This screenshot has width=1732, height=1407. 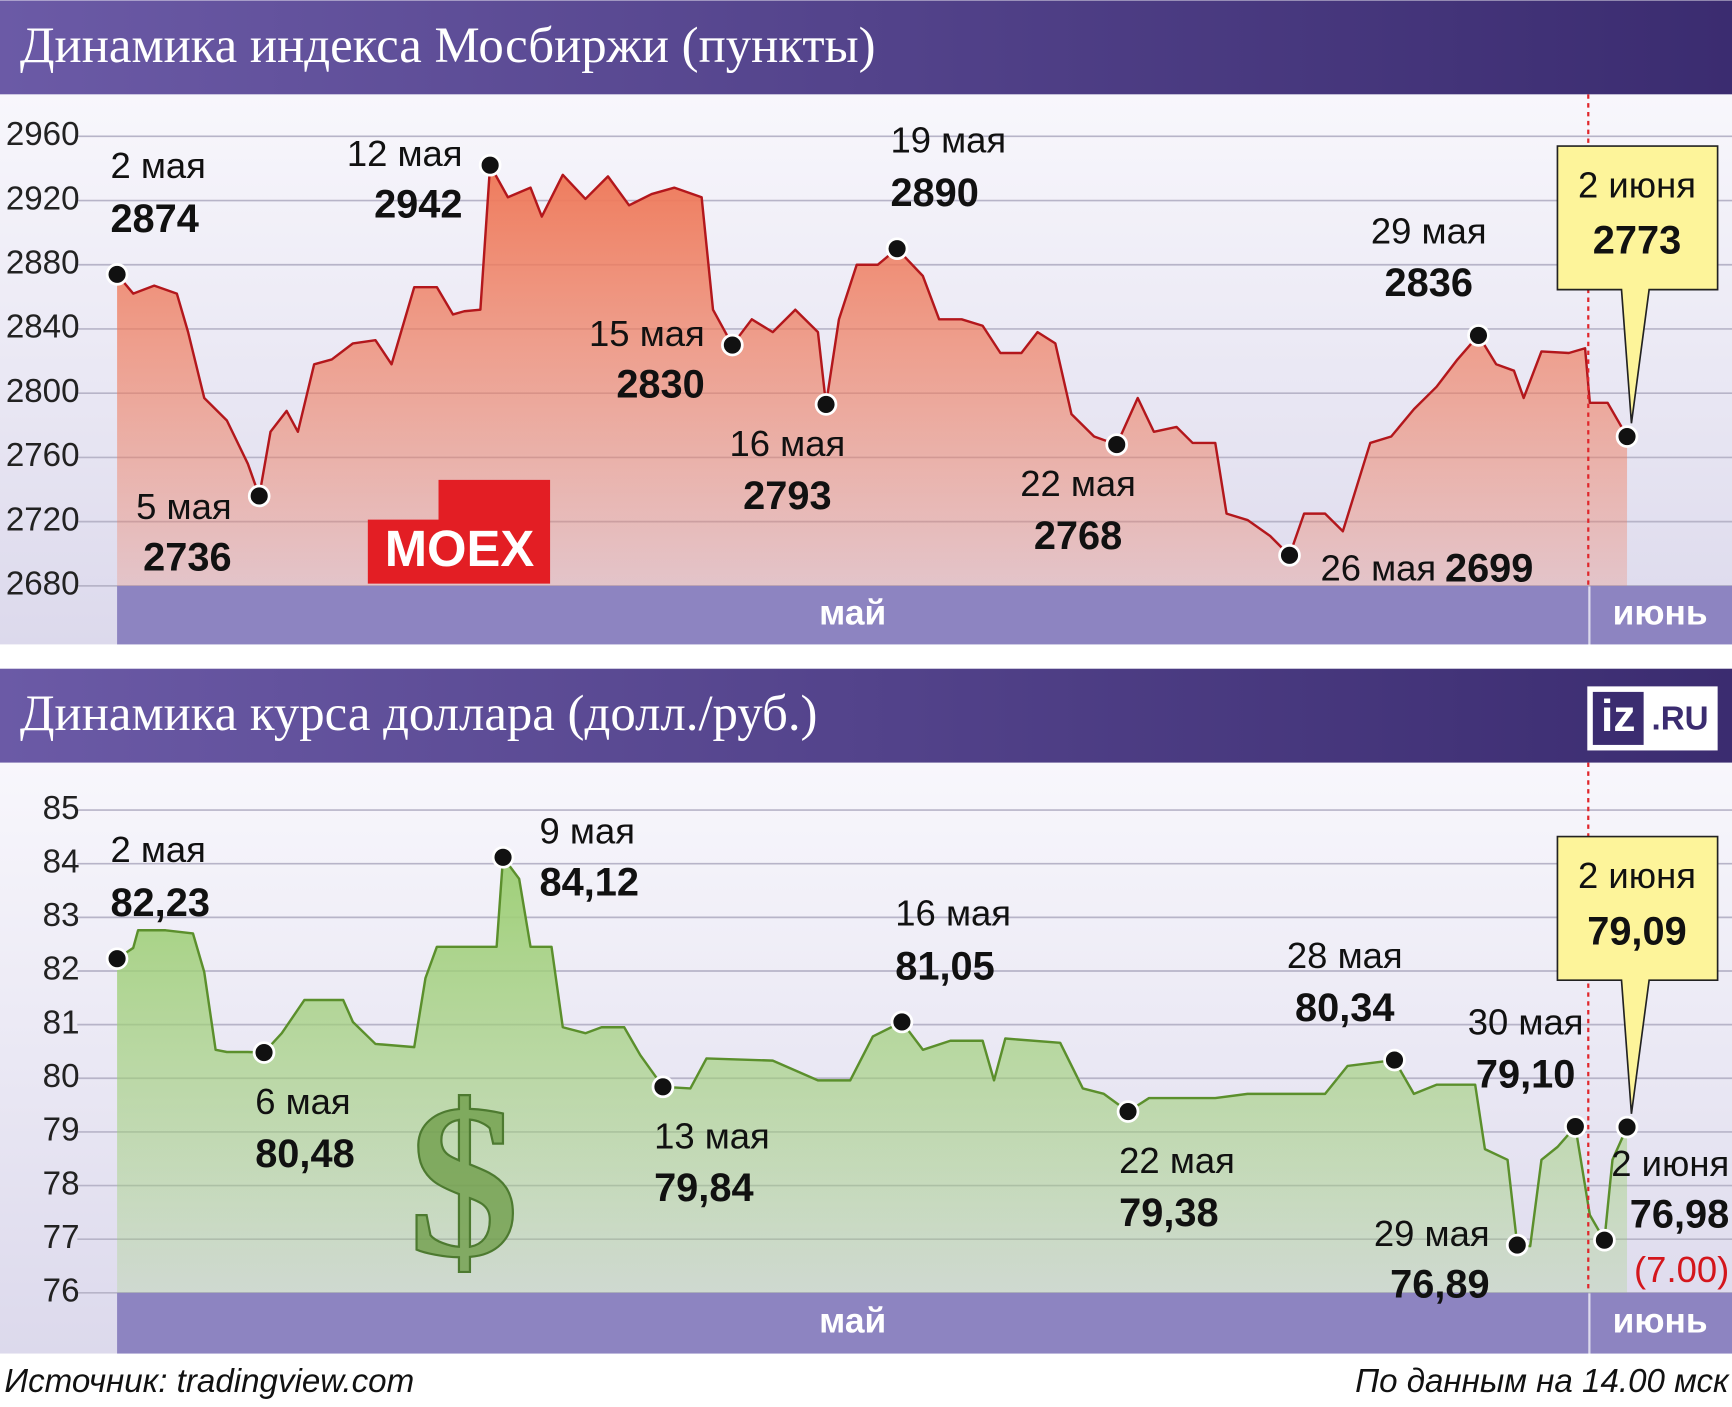 I want to click on y-tick-label: 85, so click(x=61, y=808).